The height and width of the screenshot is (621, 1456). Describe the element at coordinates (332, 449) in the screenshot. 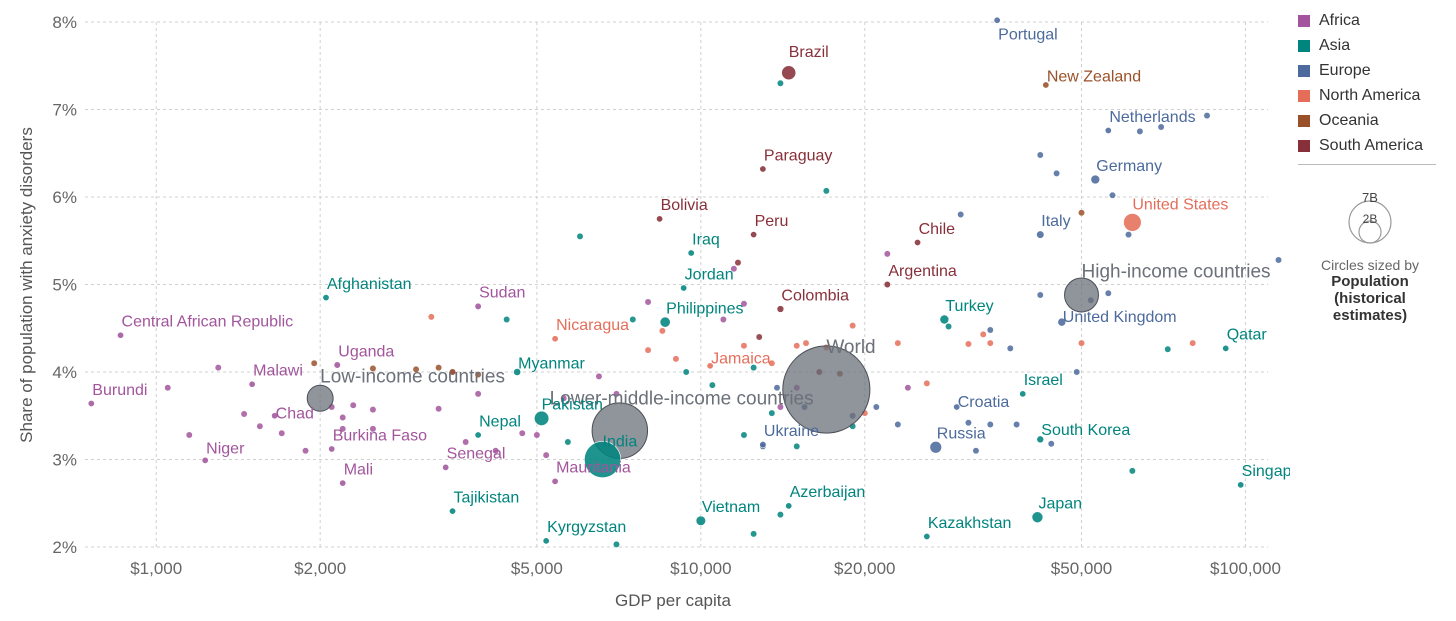

I see `point-burkina-faso` at that location.